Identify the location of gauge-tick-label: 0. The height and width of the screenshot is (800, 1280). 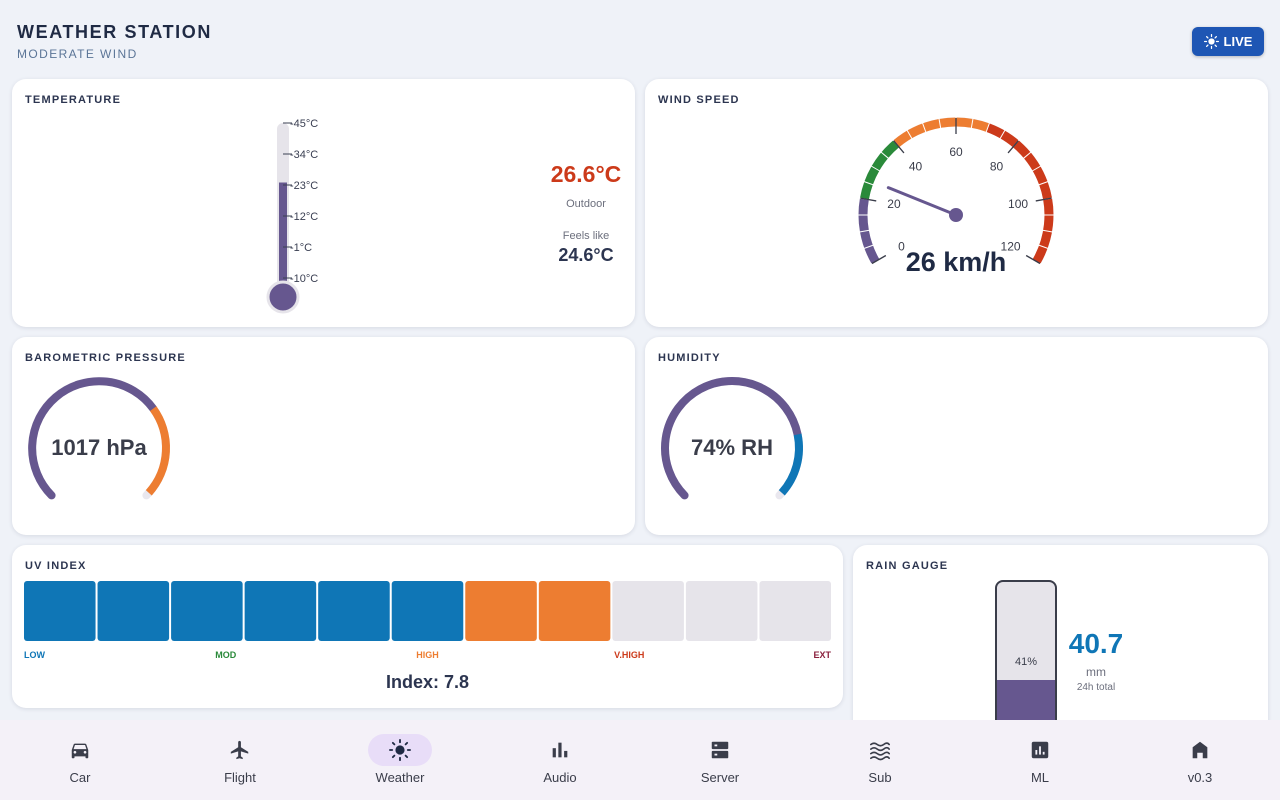
(901, 247).